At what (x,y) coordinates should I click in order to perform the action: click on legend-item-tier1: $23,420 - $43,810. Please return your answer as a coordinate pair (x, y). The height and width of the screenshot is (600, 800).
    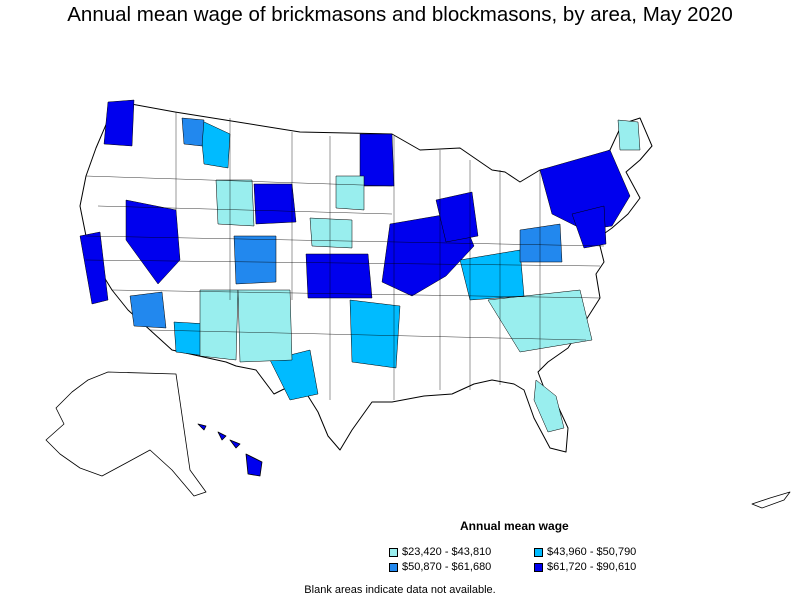
    Looking at the image, I should click on (440, 552).